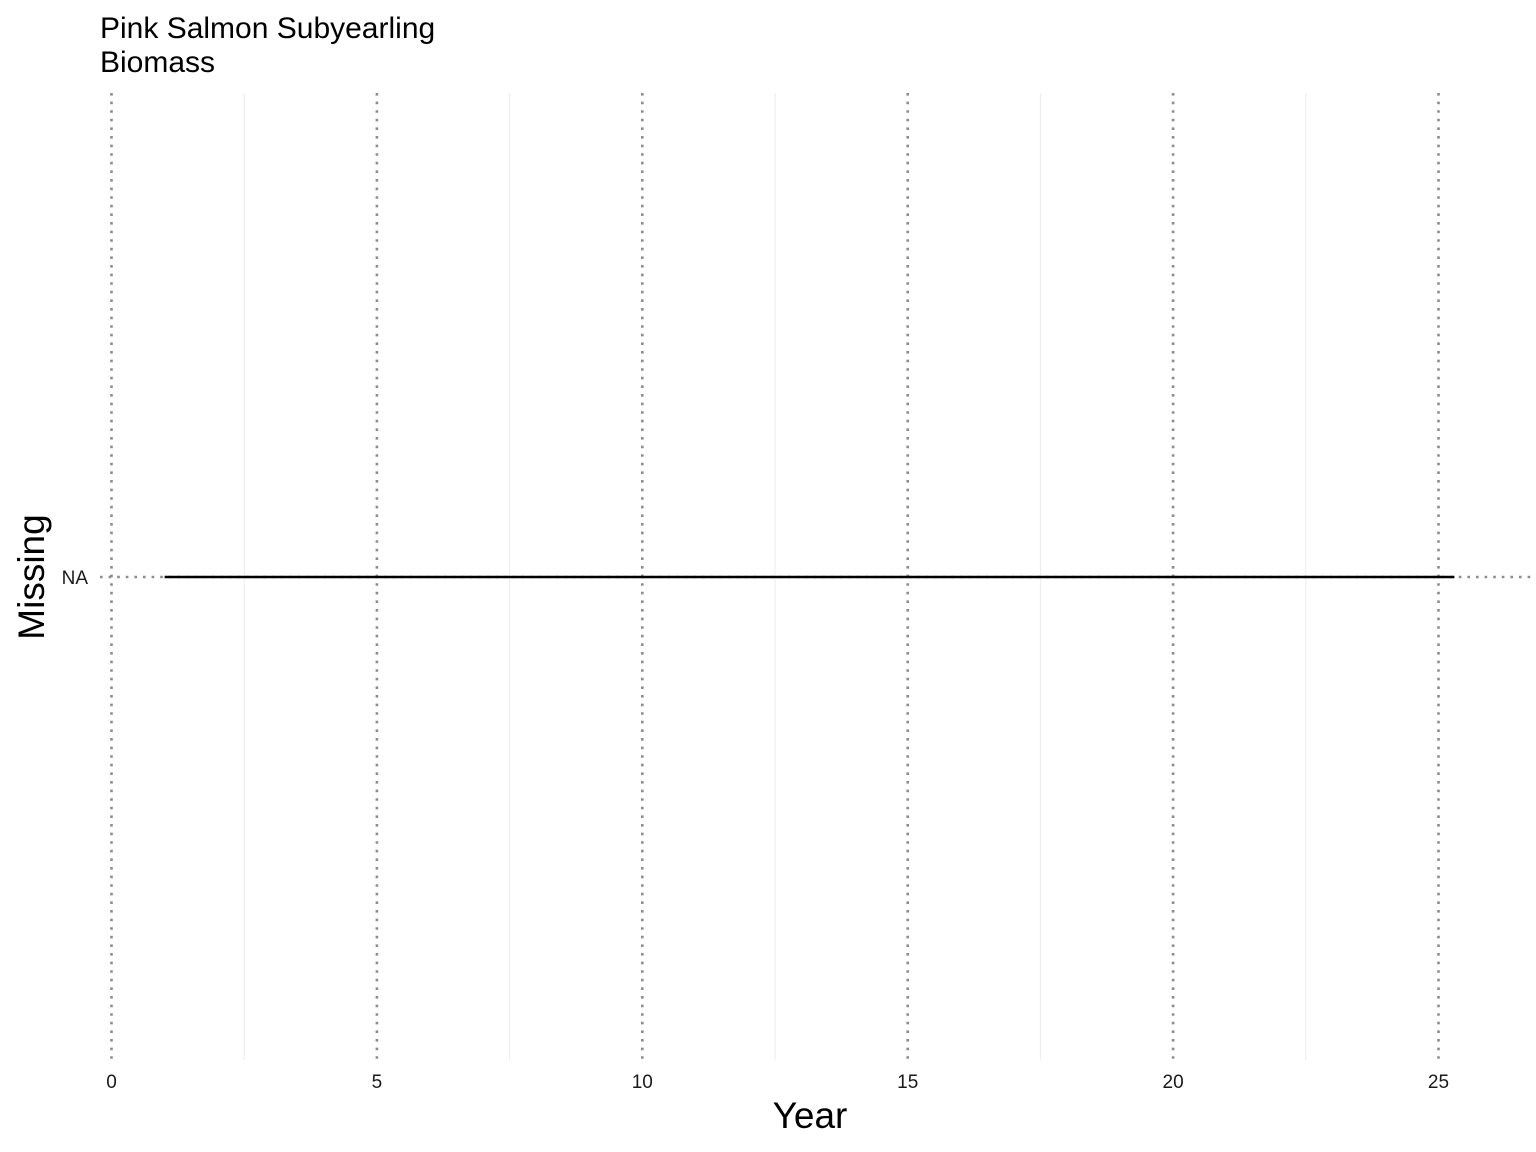 The height and width of the screenshot is (1152, 1536). I want to click on x-tick-label: 15, so click(907, 1082).